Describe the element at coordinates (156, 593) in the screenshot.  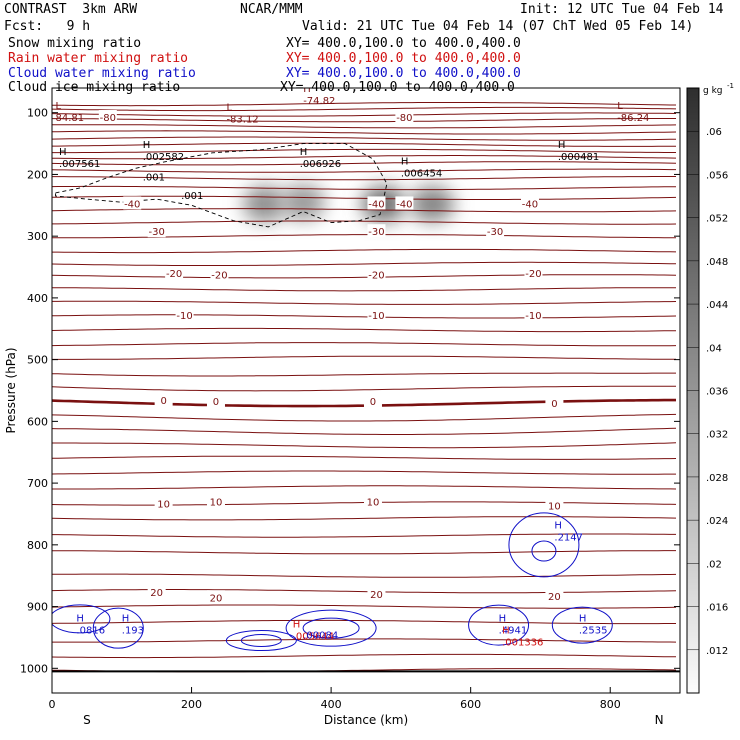
I see `temperature-contour-label: 20` at that location.